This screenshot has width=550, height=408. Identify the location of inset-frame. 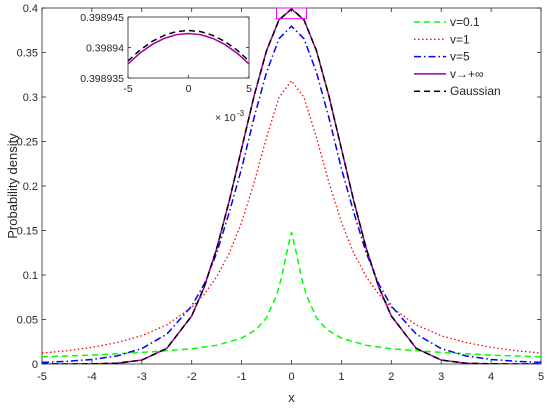
(188, 47).